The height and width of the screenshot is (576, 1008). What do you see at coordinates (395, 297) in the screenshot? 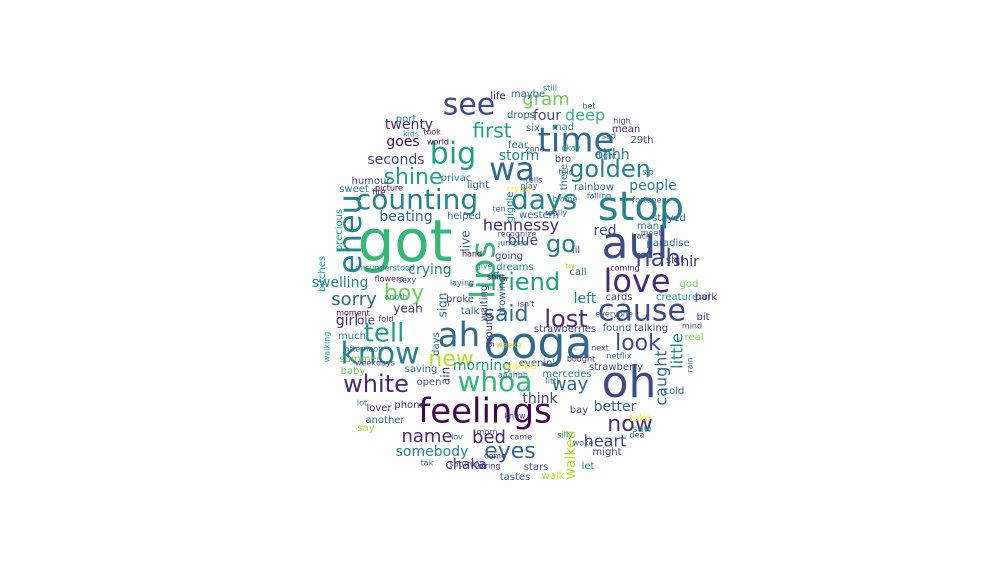
I see `word-anoth: anoth` at bounding box center [395, 297].